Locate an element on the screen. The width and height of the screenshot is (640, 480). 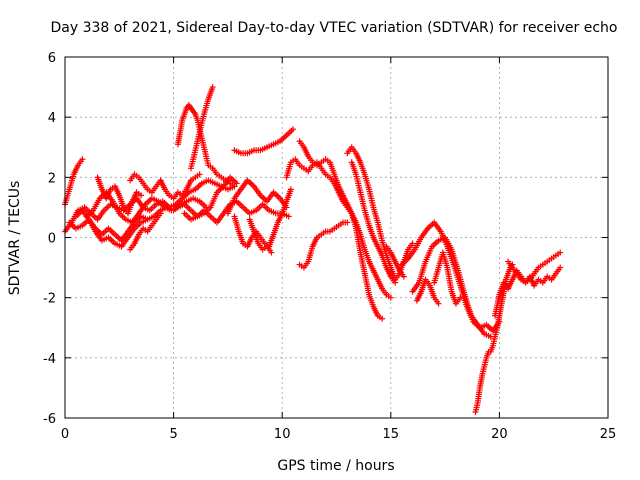
y-tick-label: -4 is located at coordinates (49, 359).